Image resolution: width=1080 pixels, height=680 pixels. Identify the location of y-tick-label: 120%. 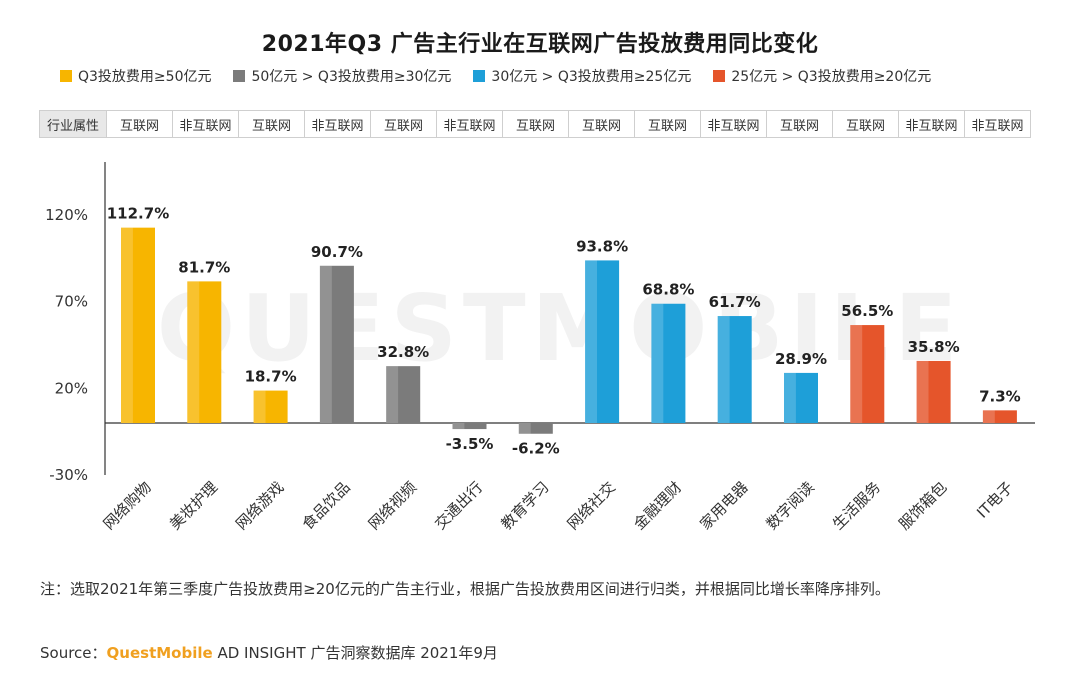
(66, 215).